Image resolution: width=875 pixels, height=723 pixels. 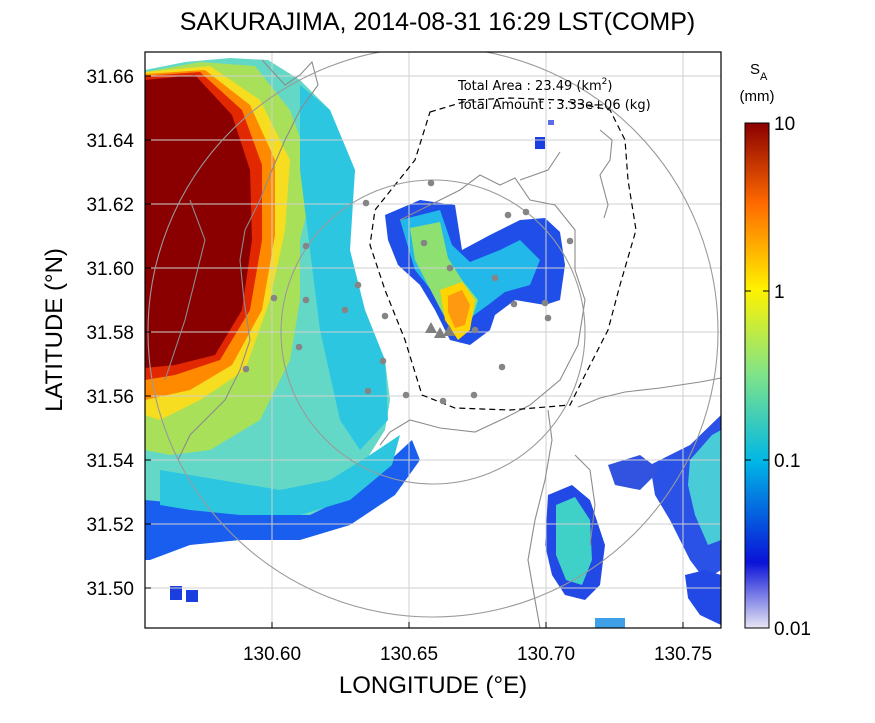 I want to click on x-tick-label: 130.60, so click(x=272, y=654).